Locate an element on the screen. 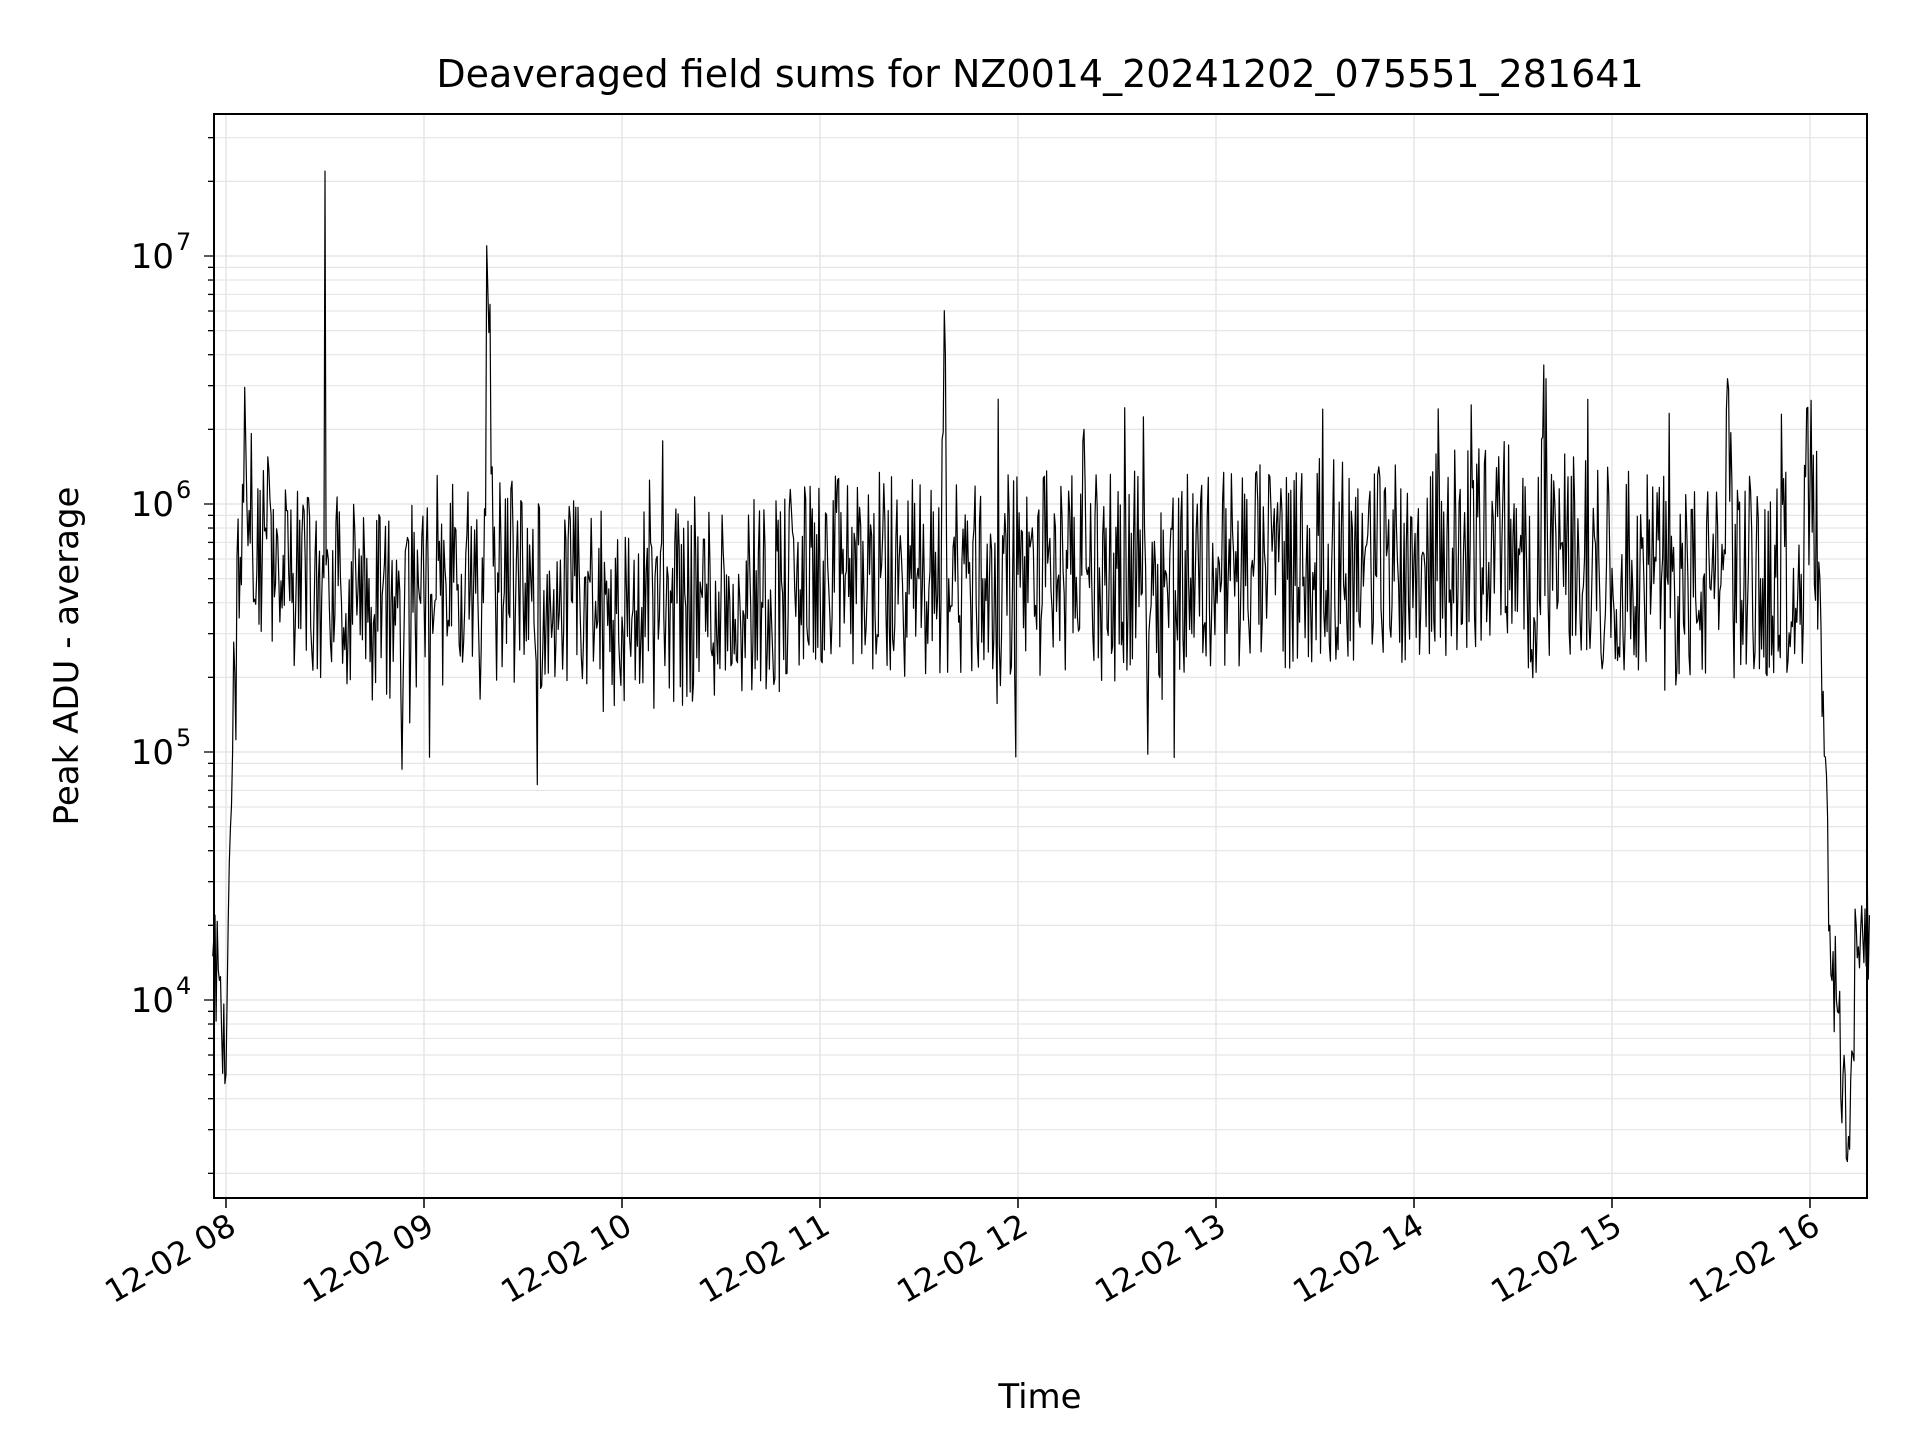  y-axis-label: Peak ADU - average is located at coordinates (67, 656).